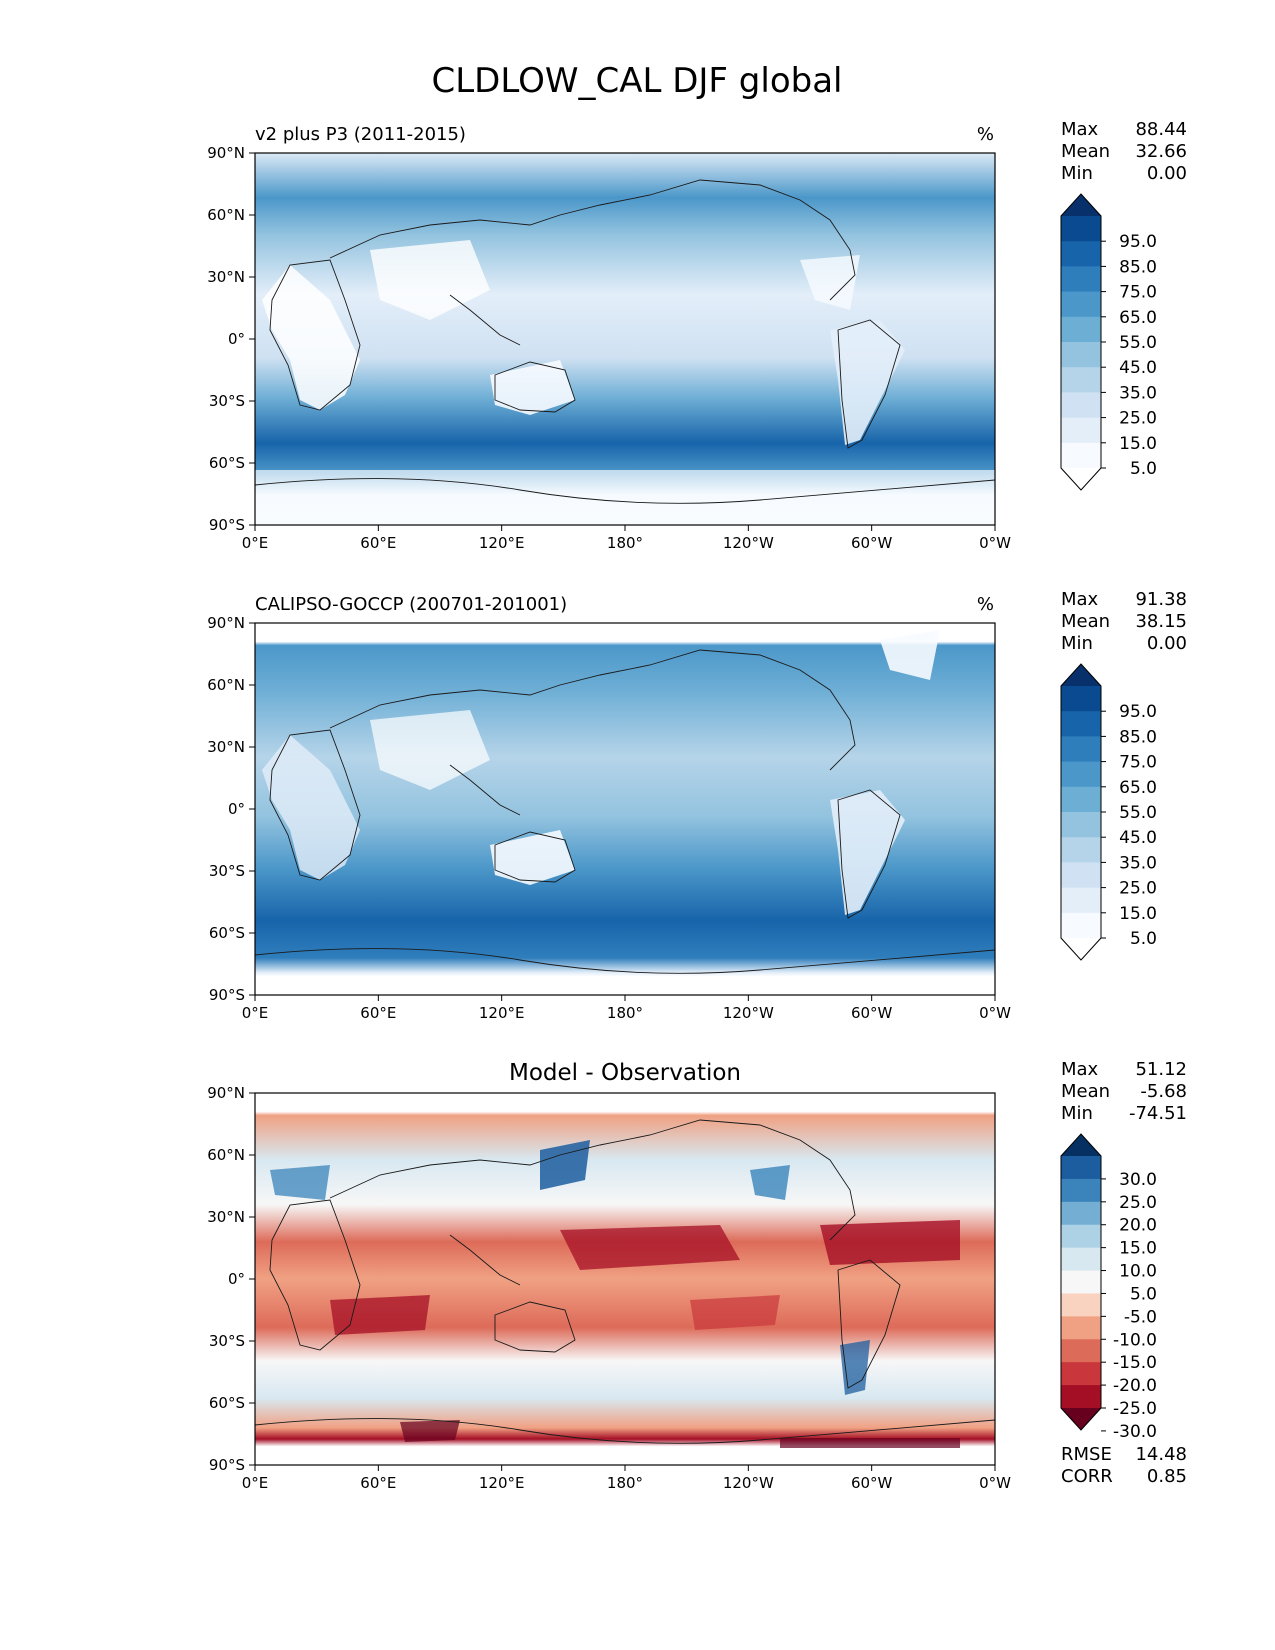 Image resolution: width=1275 pixels, height=1650 pixels. Describe the element at coordinates (1086, 1454) in the screenshot. I see `stat-label-rmse: RMSE` at that location.